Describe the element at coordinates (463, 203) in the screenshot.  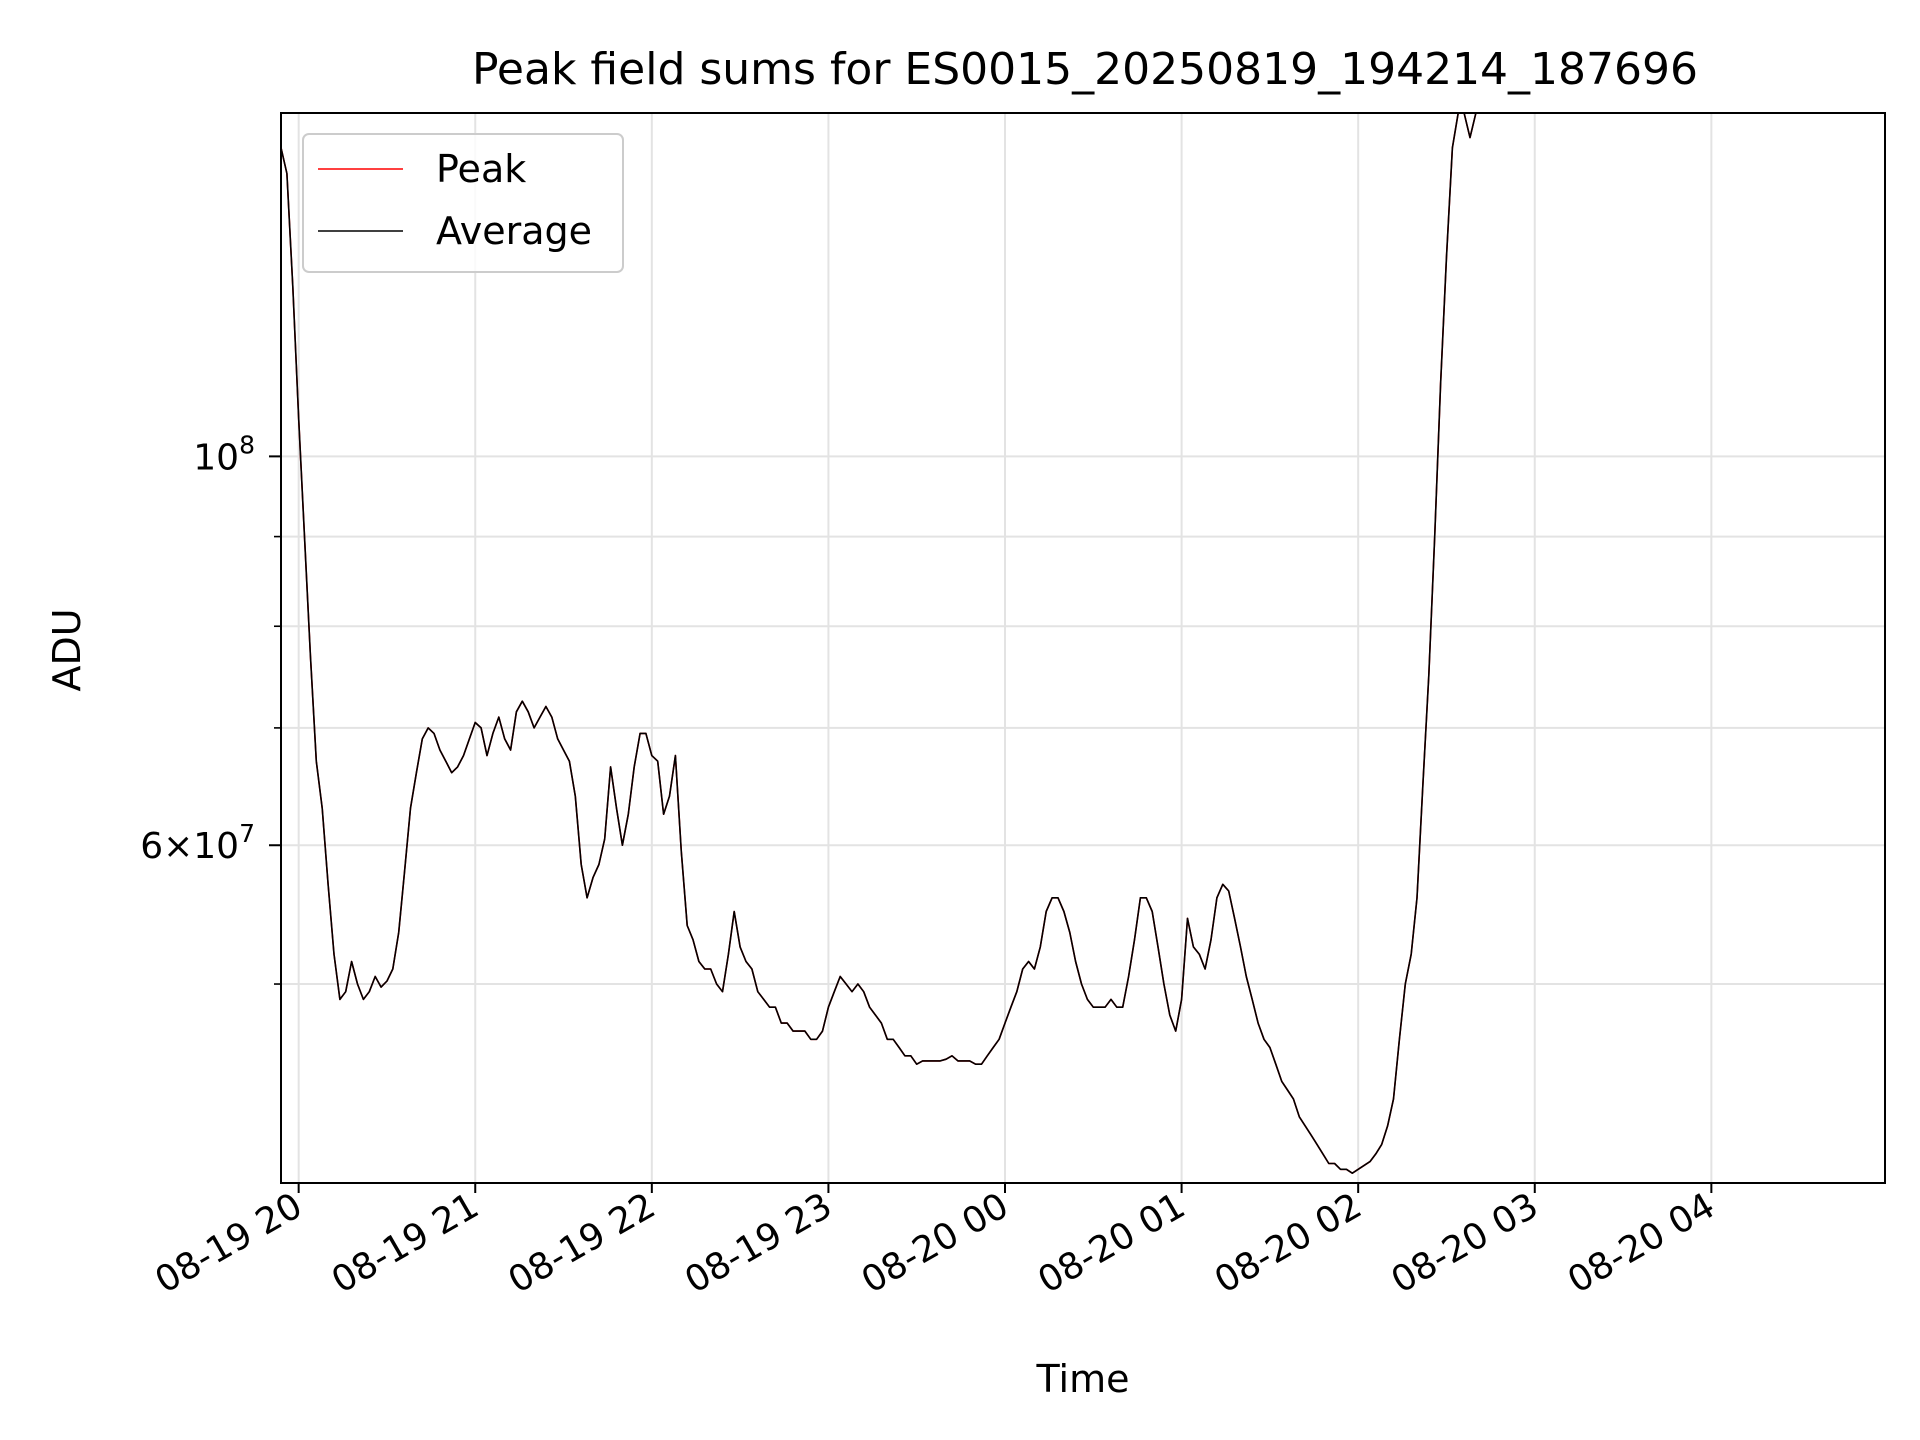
I see `legend: Peak Average` at that location.